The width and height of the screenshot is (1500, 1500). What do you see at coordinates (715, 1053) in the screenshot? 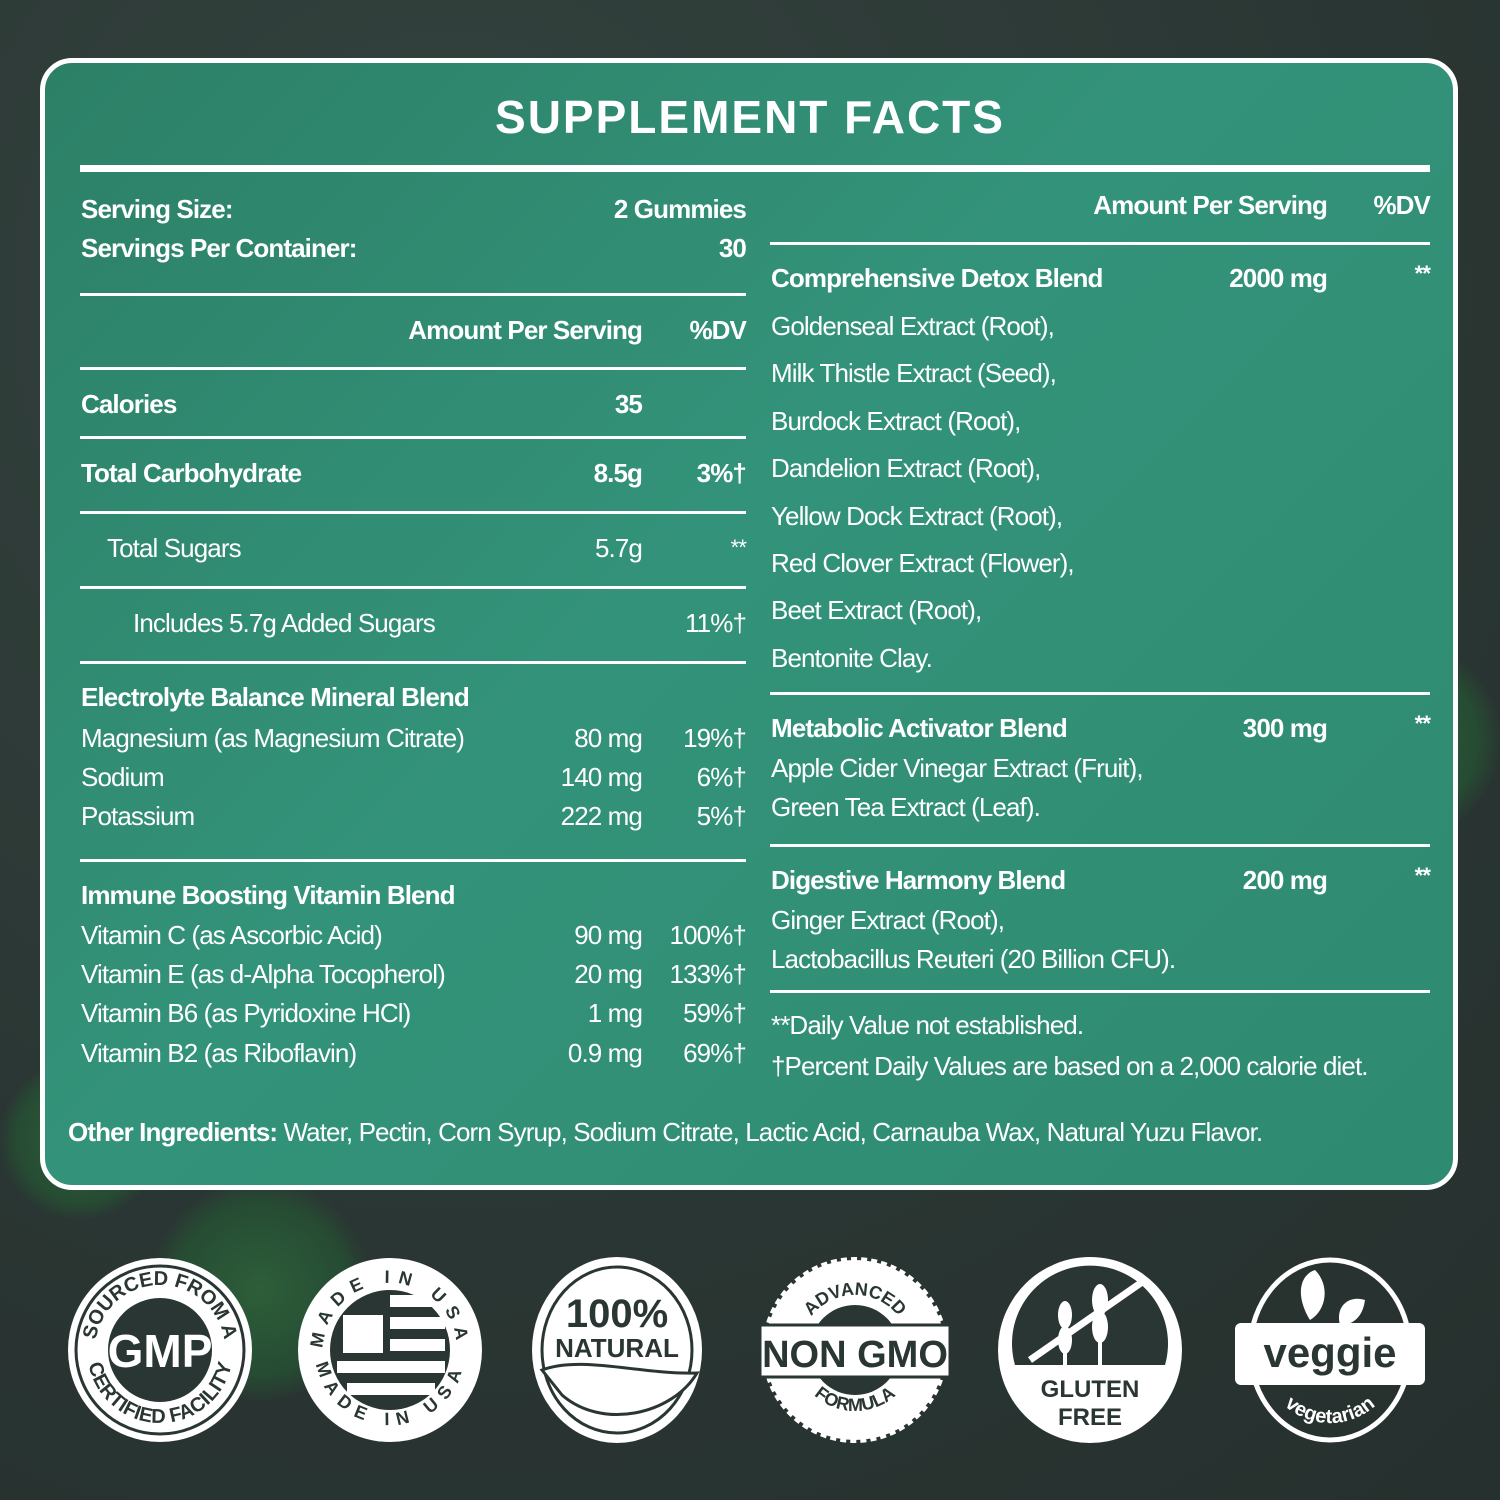
I see `ingredient-dv: 69%†` at bounding box center [715, 1053].